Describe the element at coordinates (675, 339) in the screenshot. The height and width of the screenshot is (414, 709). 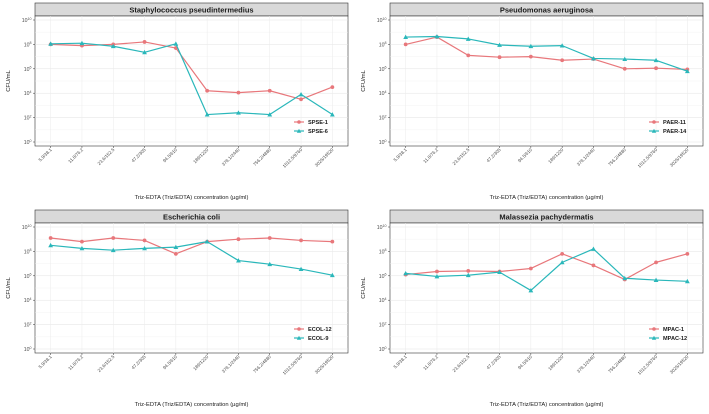
I see `legend-label: MPAC-12` at that location.